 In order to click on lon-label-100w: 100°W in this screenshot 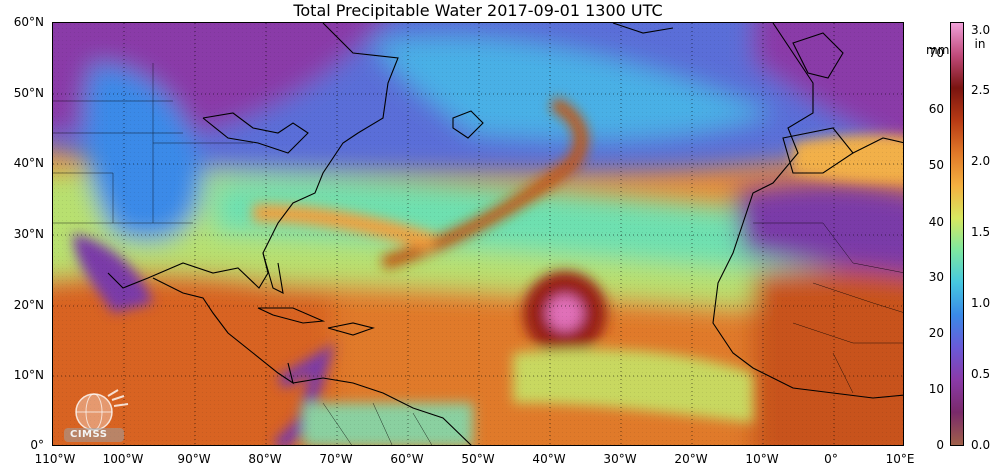, I will do `click(123, 459)`.